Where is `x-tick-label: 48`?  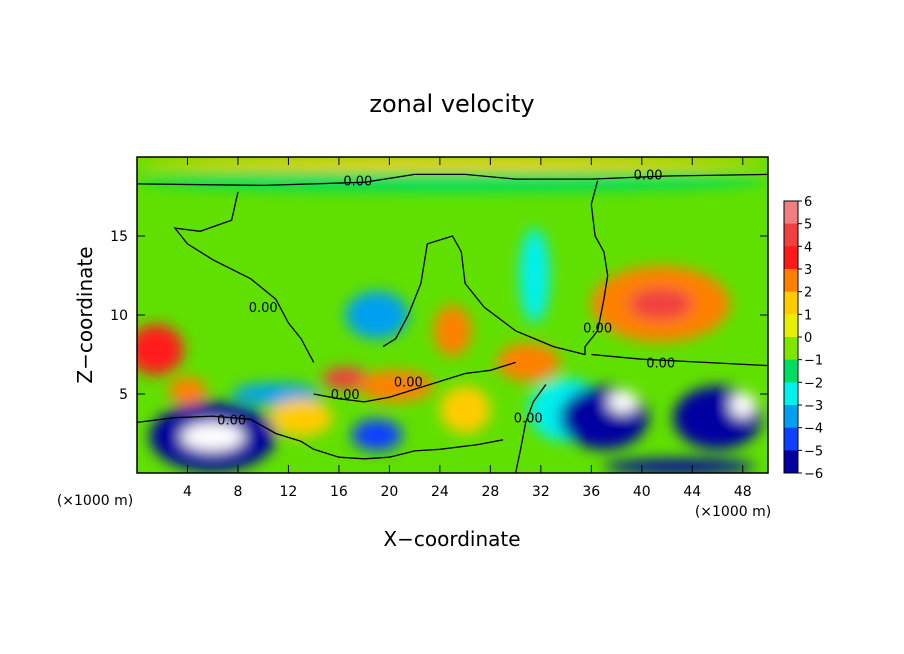
x-tick-label: 48 is located at coordinates (743, 492).